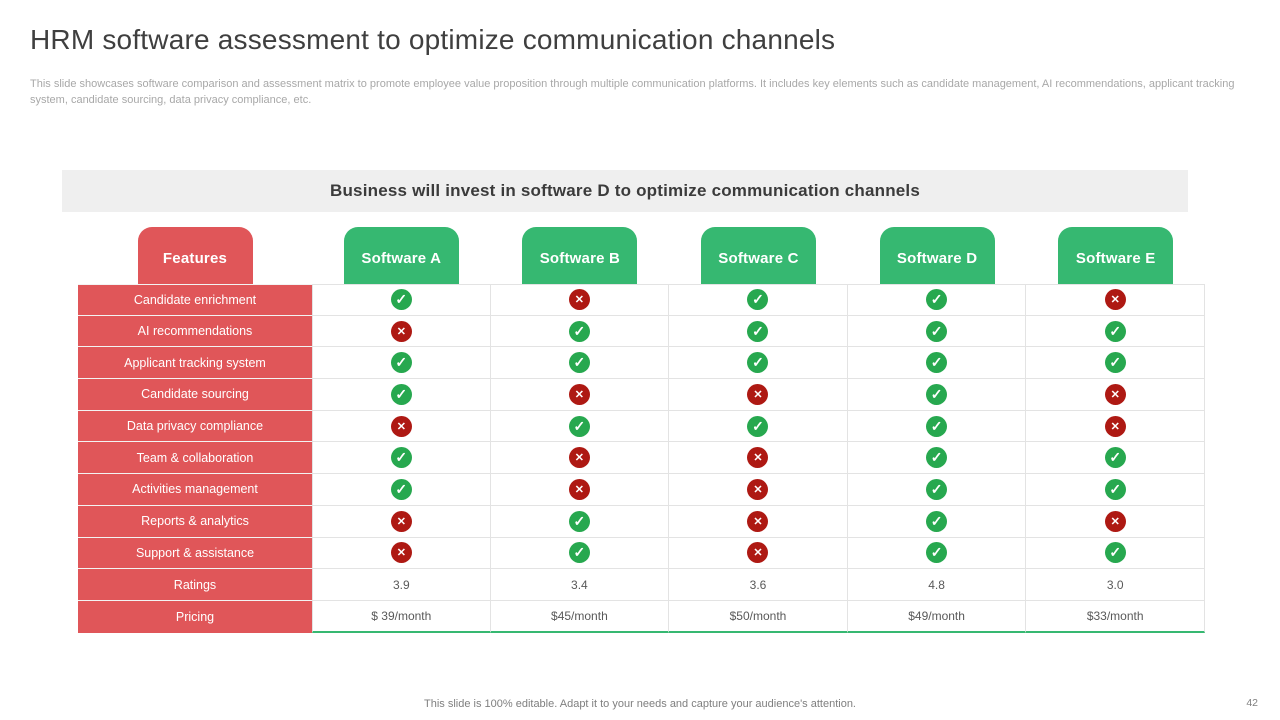 The height and width of the screenshot is (720, 1280). I want to click on tab-features: Features, so click(195, 255).